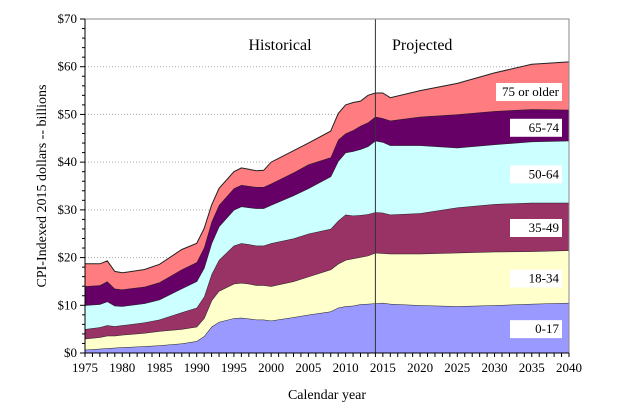 Image resolution: width=624 pixels, height=413 pixels. I want to click on x-tick-label: 2030, so click(495, 367).